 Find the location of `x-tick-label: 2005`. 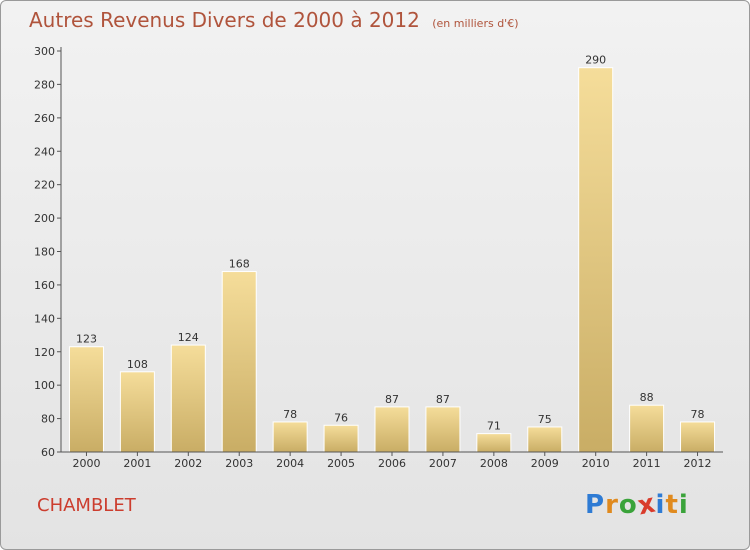

x-tick-label: 2005 is located at coordinates (341, 463).